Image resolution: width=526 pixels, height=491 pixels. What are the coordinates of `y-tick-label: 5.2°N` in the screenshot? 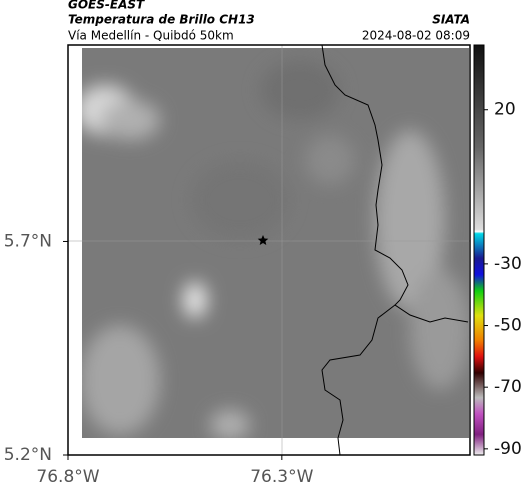 It's located at (28, 455).